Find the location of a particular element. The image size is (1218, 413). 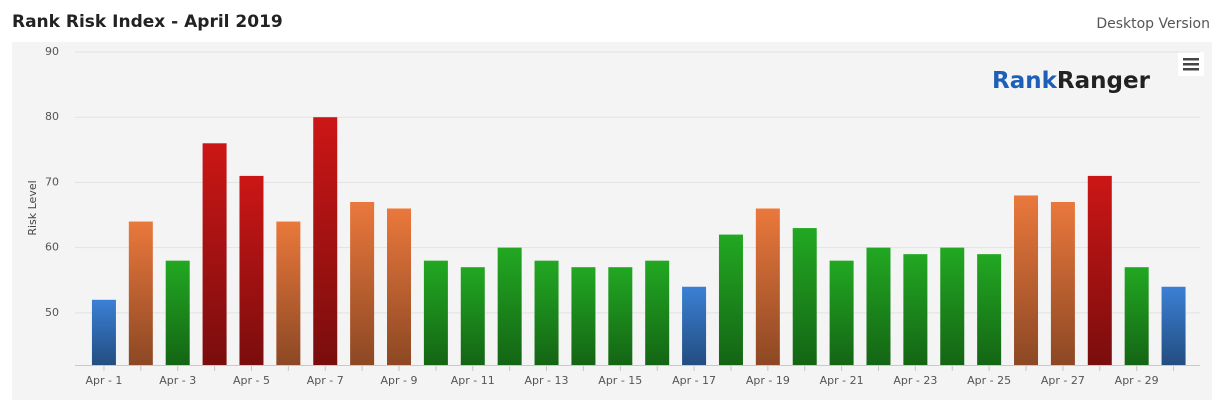

y-tick-label: 70 is located at coordinates (52, 181).